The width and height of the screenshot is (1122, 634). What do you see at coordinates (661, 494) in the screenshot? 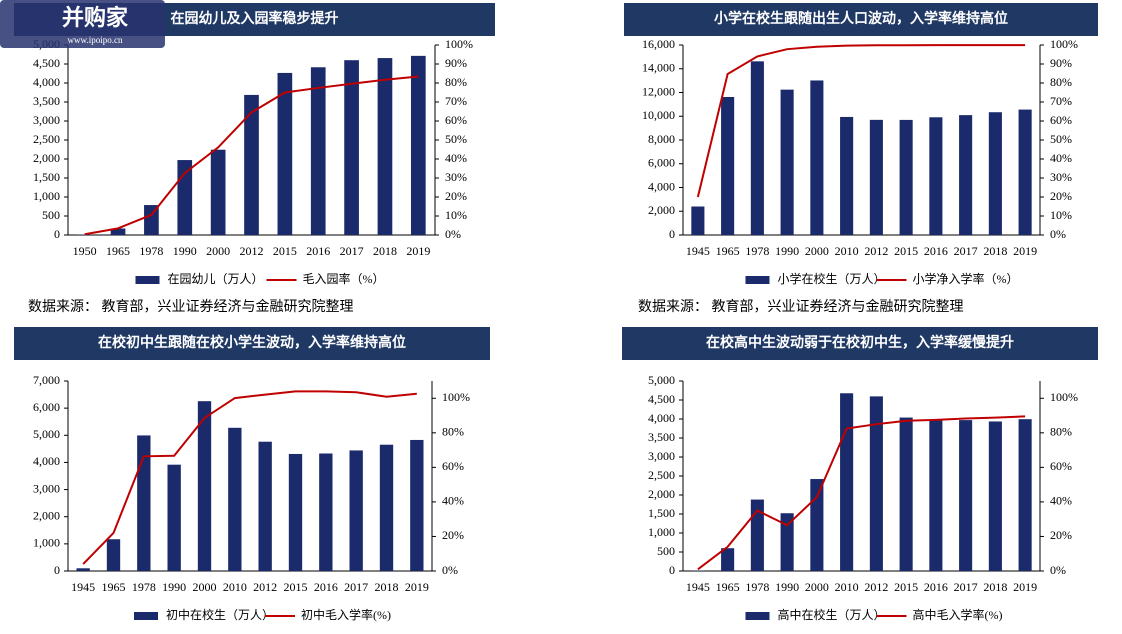
I see `y-tick-label: 2,000` at bounding box center [661, 494].